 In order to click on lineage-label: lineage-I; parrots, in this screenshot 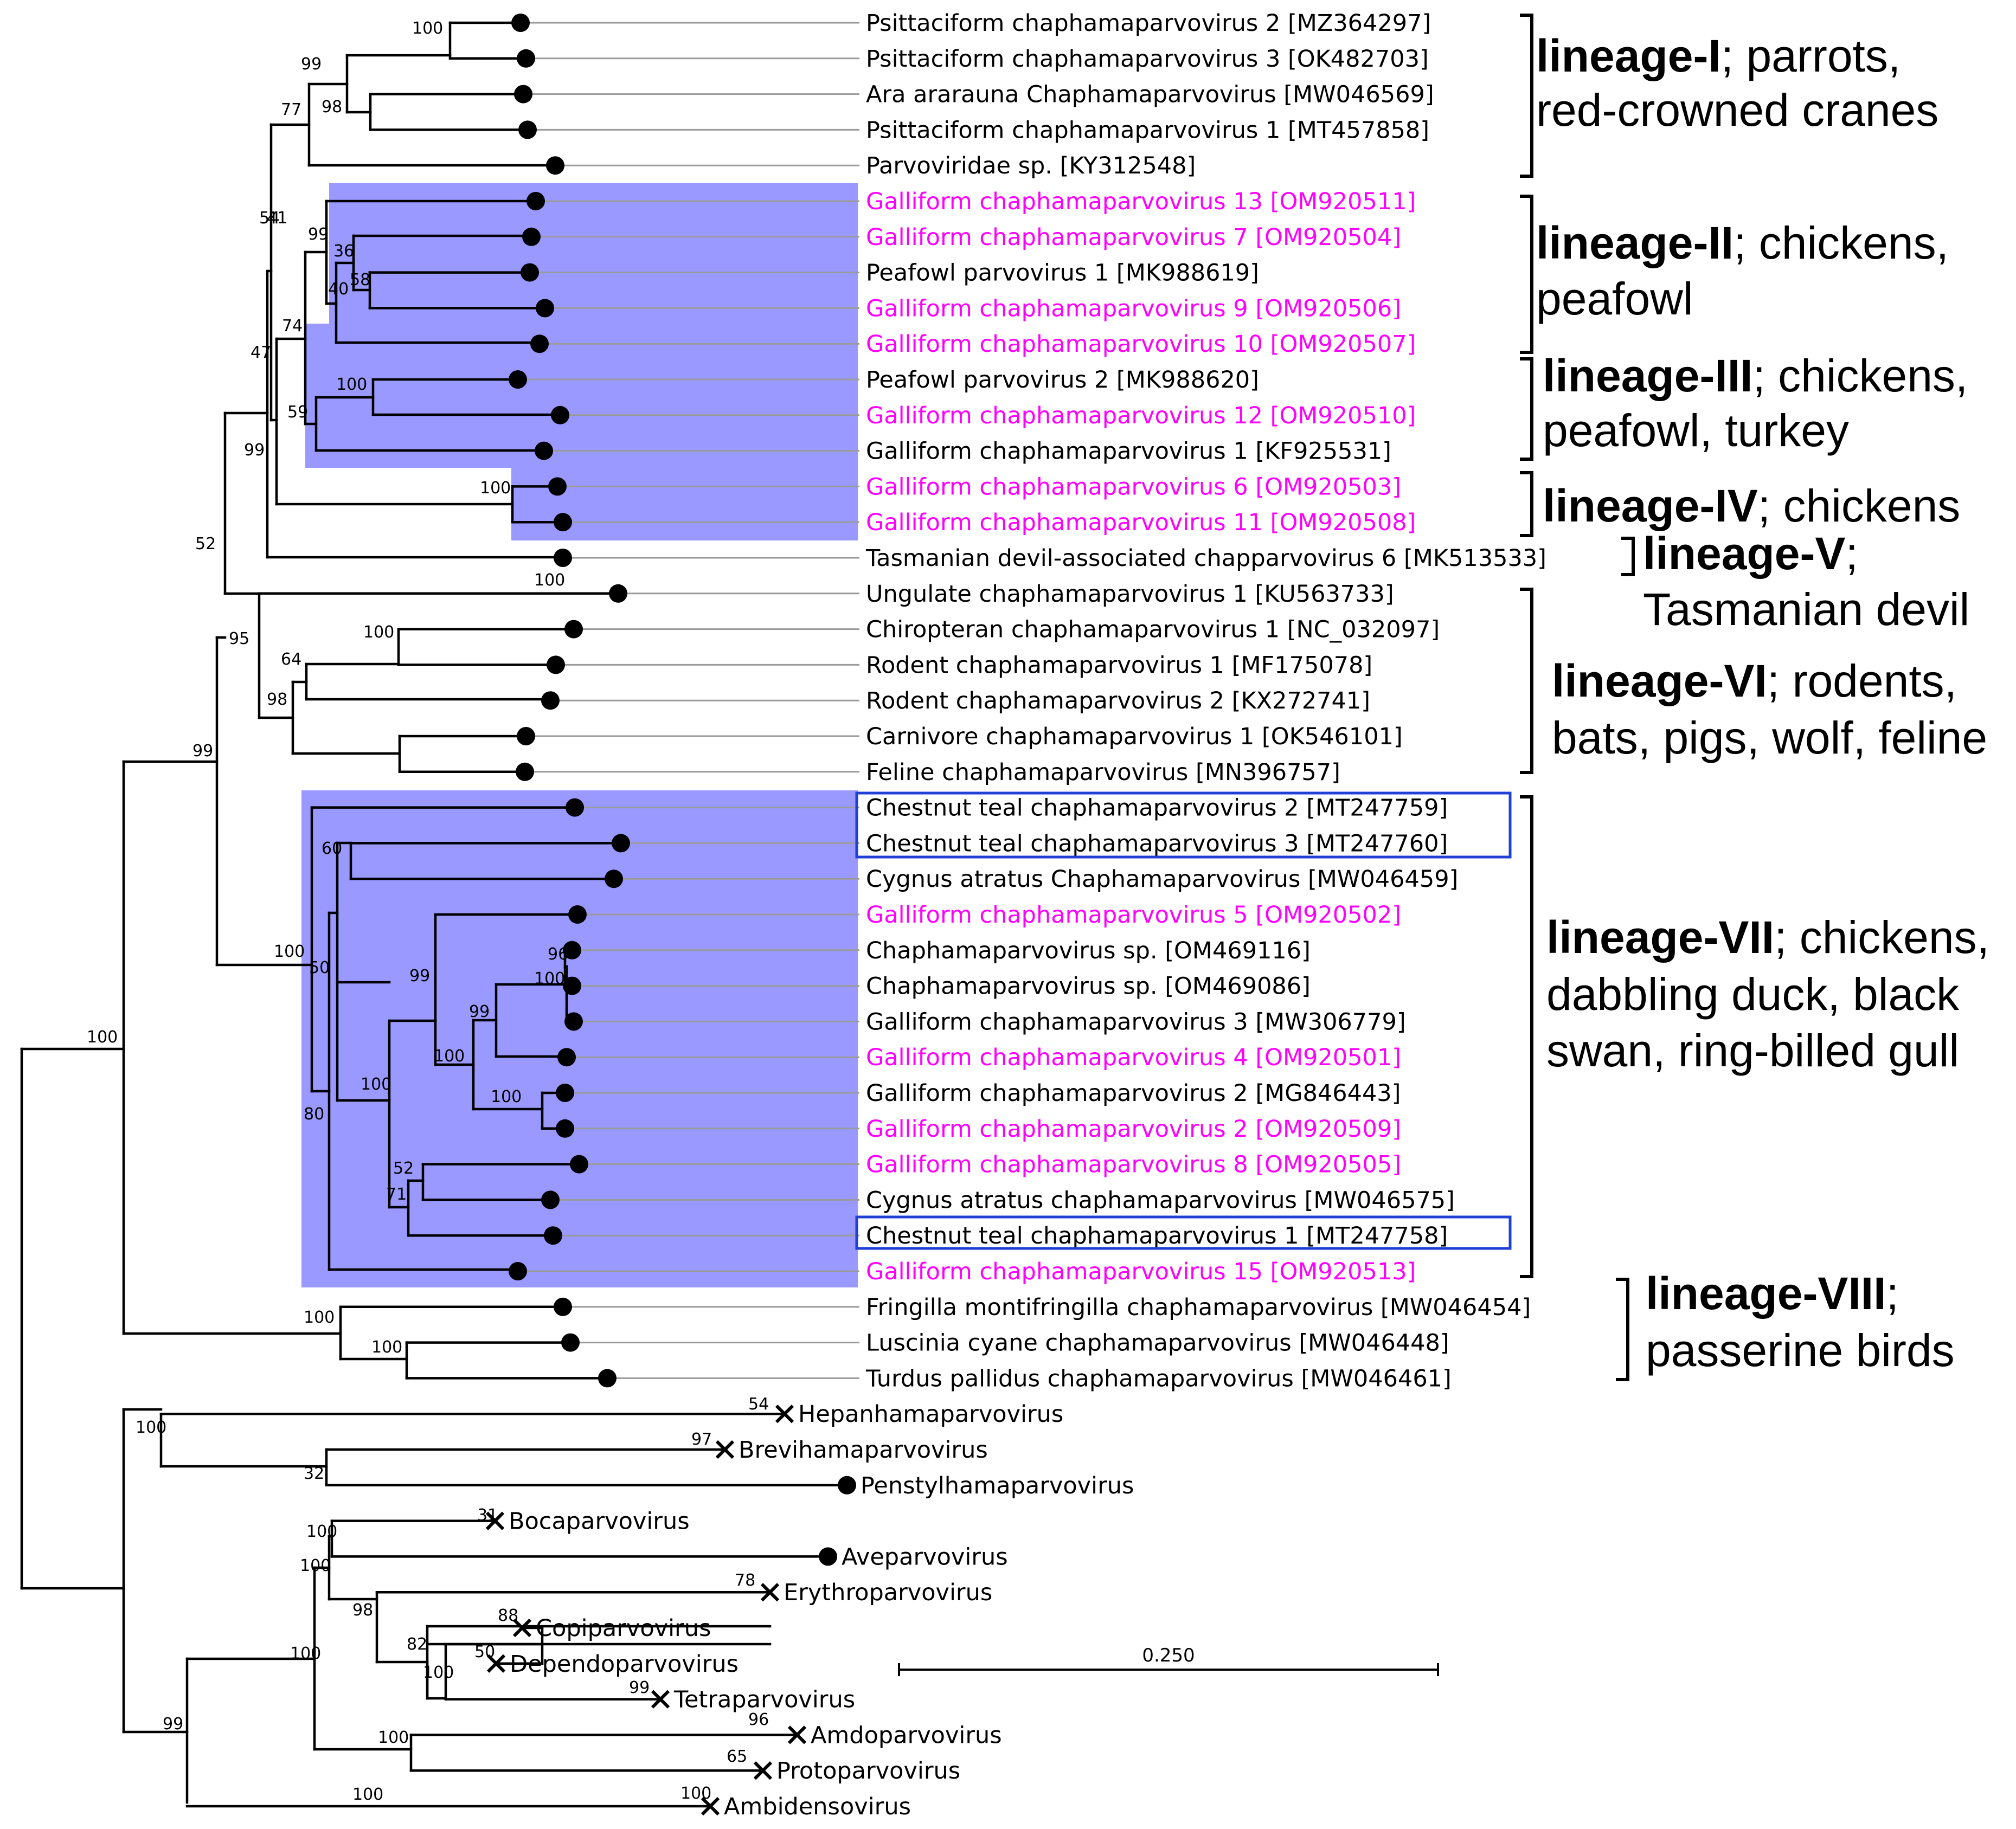, I will do `click(1718, 55)`.